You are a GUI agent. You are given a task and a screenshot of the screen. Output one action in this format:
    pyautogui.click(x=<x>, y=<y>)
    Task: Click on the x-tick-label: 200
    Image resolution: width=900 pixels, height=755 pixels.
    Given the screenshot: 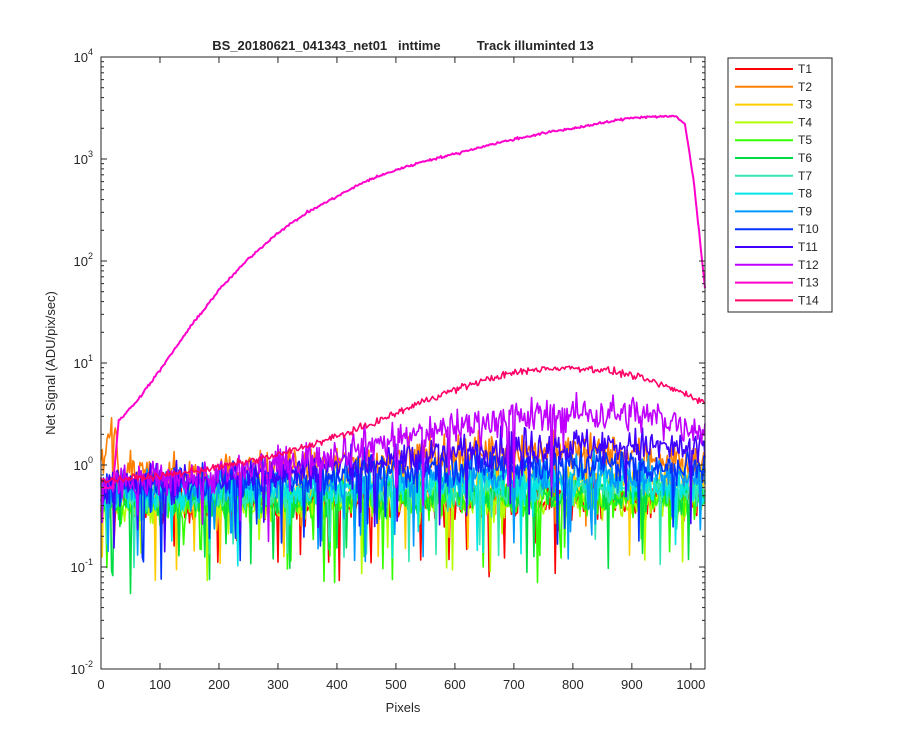 What is the action you would take?
    pyautogui.click(x=219, y=684)
    